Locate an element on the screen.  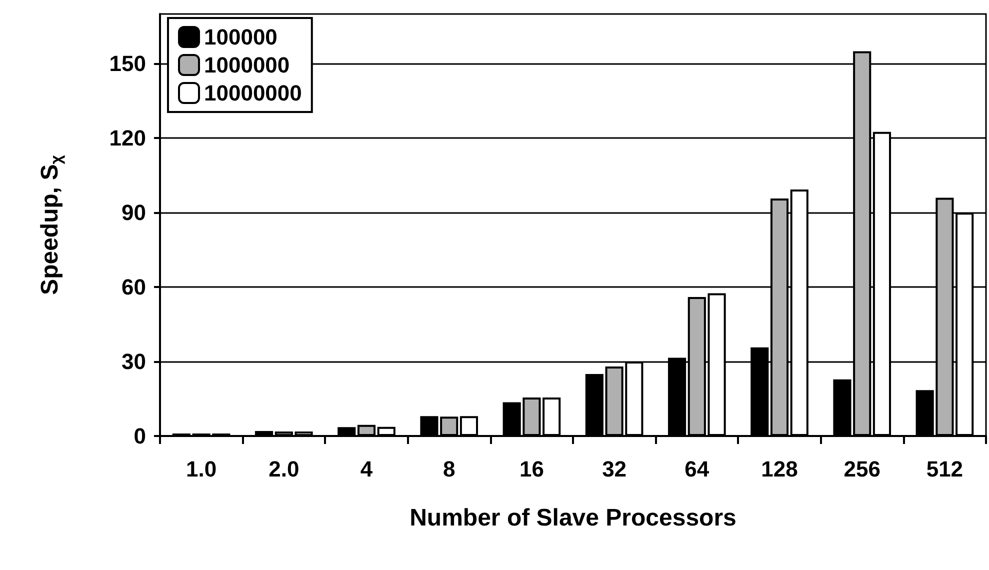
x-axis-title: Number of Slave Processors is located at coordinates (573, 518).